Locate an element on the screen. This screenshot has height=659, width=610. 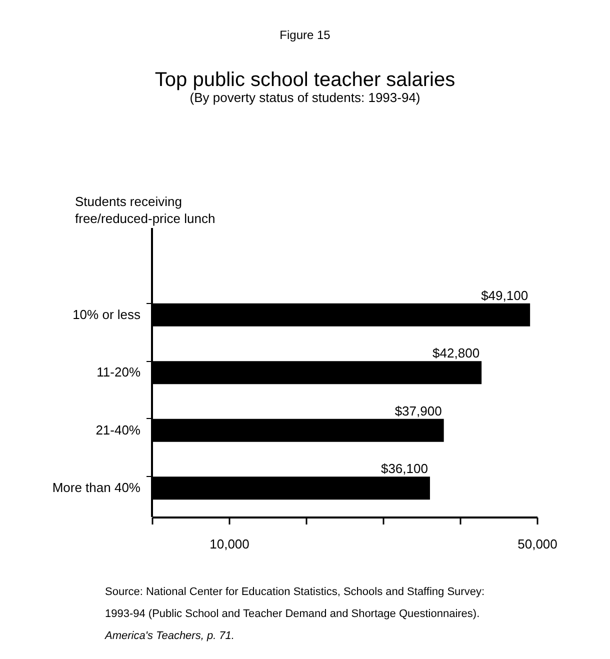
x-tick-label: 50,000 is located at coordinates (538, 544).